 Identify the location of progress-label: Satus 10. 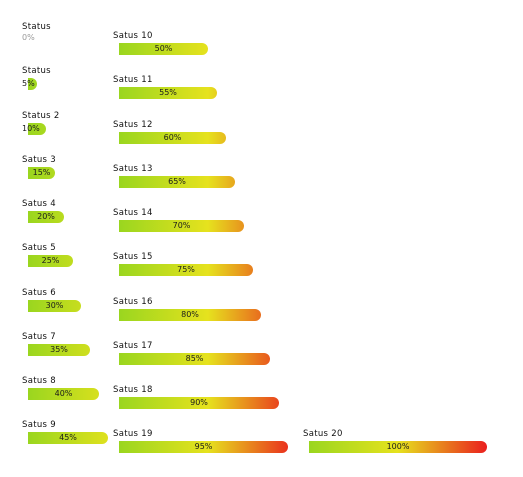
(133, 36).